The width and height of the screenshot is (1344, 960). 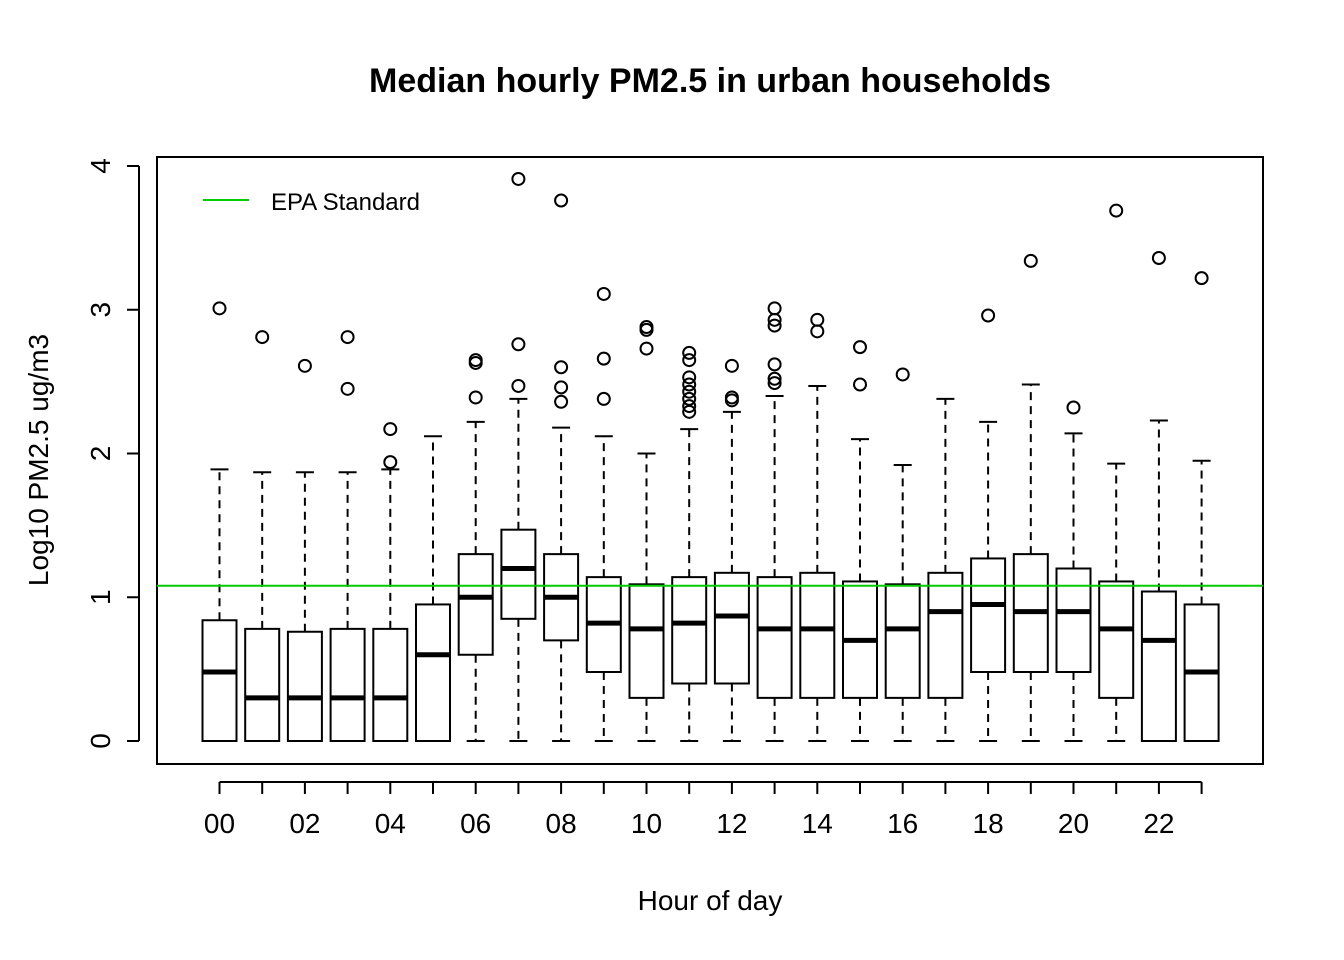 What do you see at coordinates (100, 310) in the screenshot?
I see `y-tick-label-3: 3` at bounding box center [100, 310].